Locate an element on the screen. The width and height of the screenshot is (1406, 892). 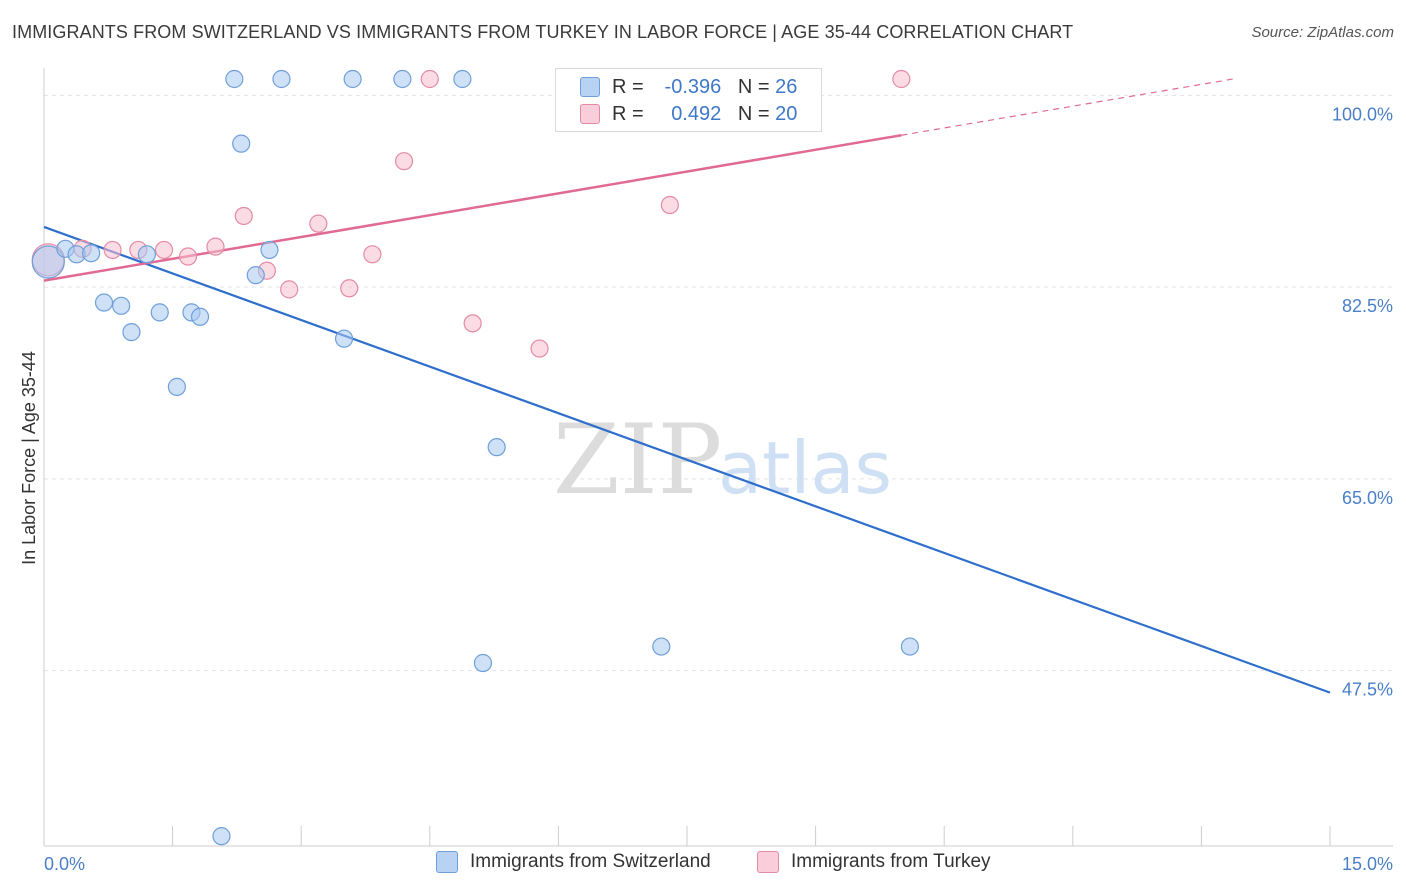
legend-n-value-switzerland: 26 is located at coordinates (786, 86).